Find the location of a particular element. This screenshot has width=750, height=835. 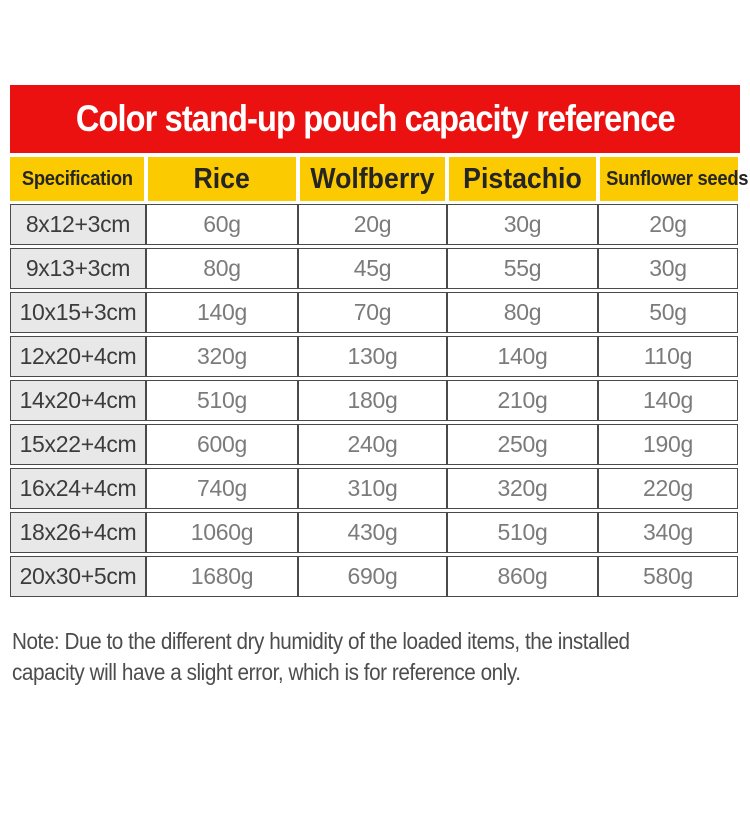

table-row: 15x22+4cm 600g 240g 250g 190g is located at coordinates (374, 444).